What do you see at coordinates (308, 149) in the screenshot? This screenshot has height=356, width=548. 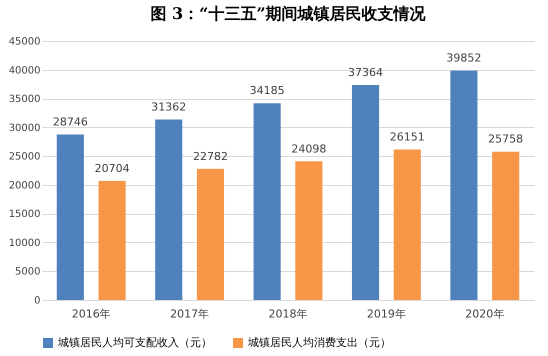 I see `data-label: 24098` at bounding box center [308, 149].